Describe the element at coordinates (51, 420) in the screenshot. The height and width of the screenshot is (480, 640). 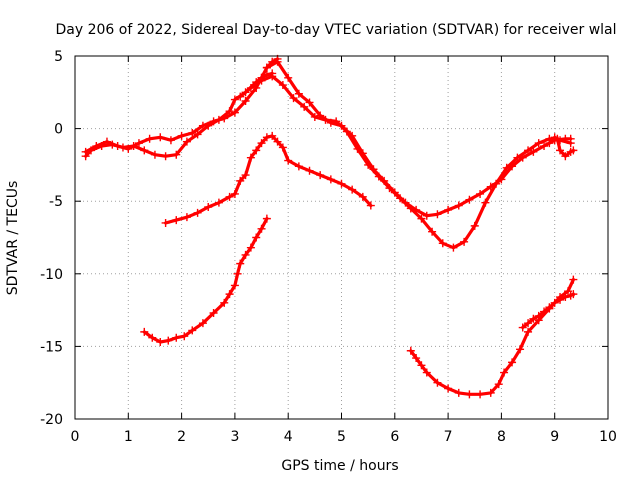
I see `y-tick-label: -20` at that location.